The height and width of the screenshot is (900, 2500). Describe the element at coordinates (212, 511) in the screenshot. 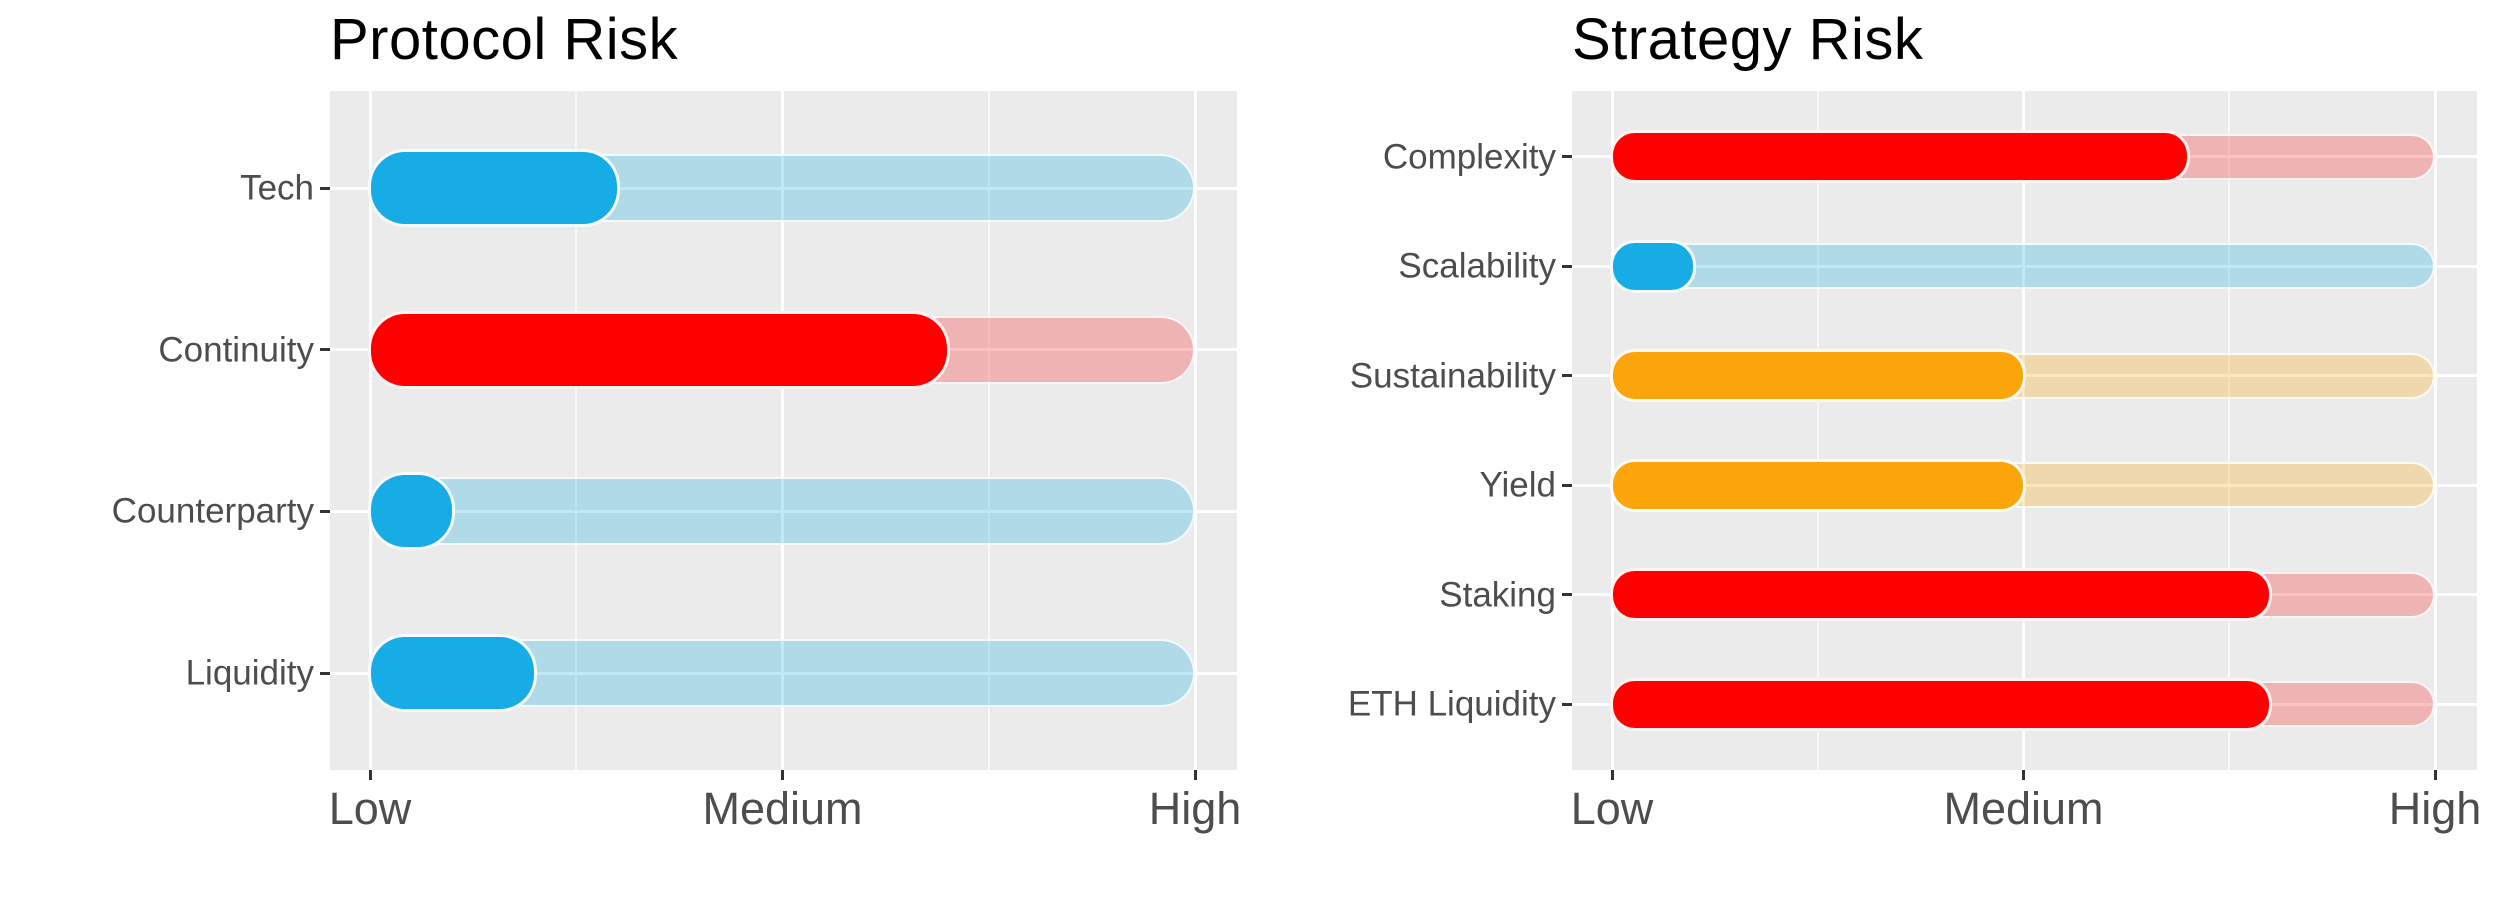

I see `y-tick-label: Counterparty` at that location.